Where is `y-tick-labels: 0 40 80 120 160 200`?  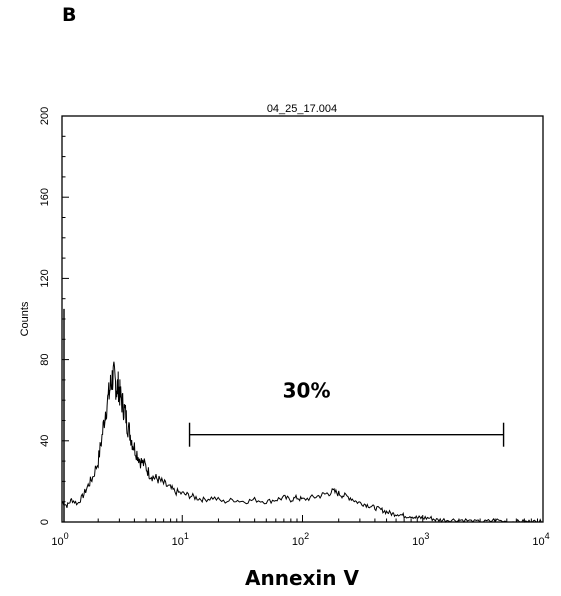 y-tick-labels: 0 40 80 120 160 200 is located at coordinates (45, 316).